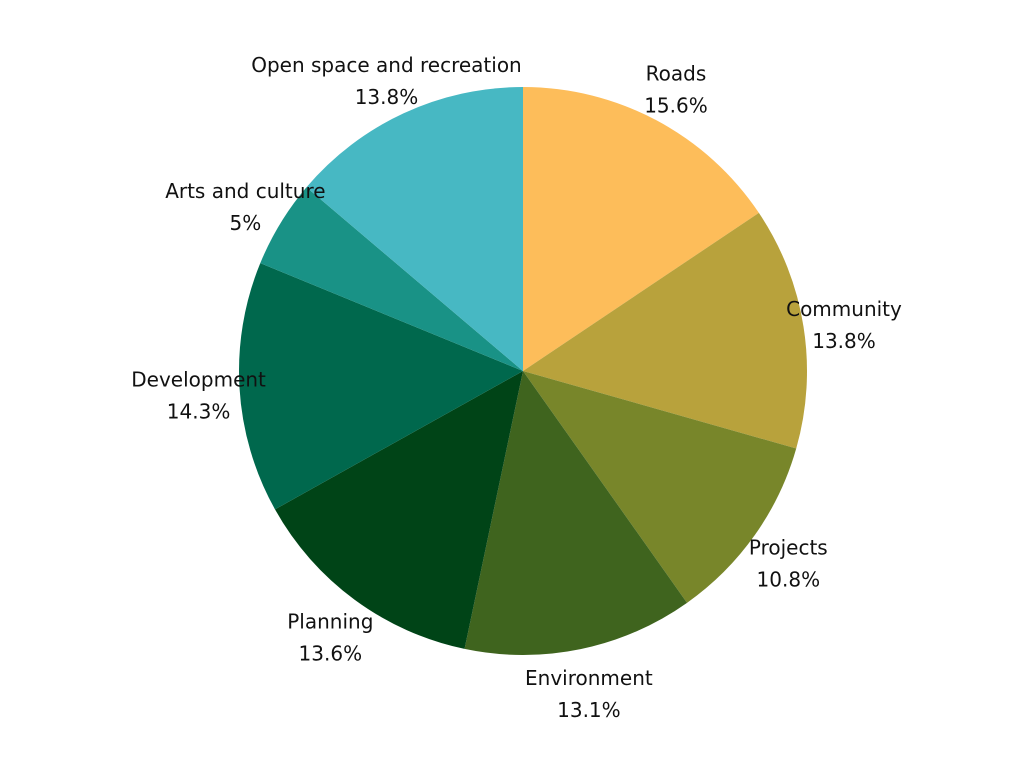 This screenshot has height=768, width=1024. I want to click on pie-slice-open-space-and-recreation, so click(414, 229).